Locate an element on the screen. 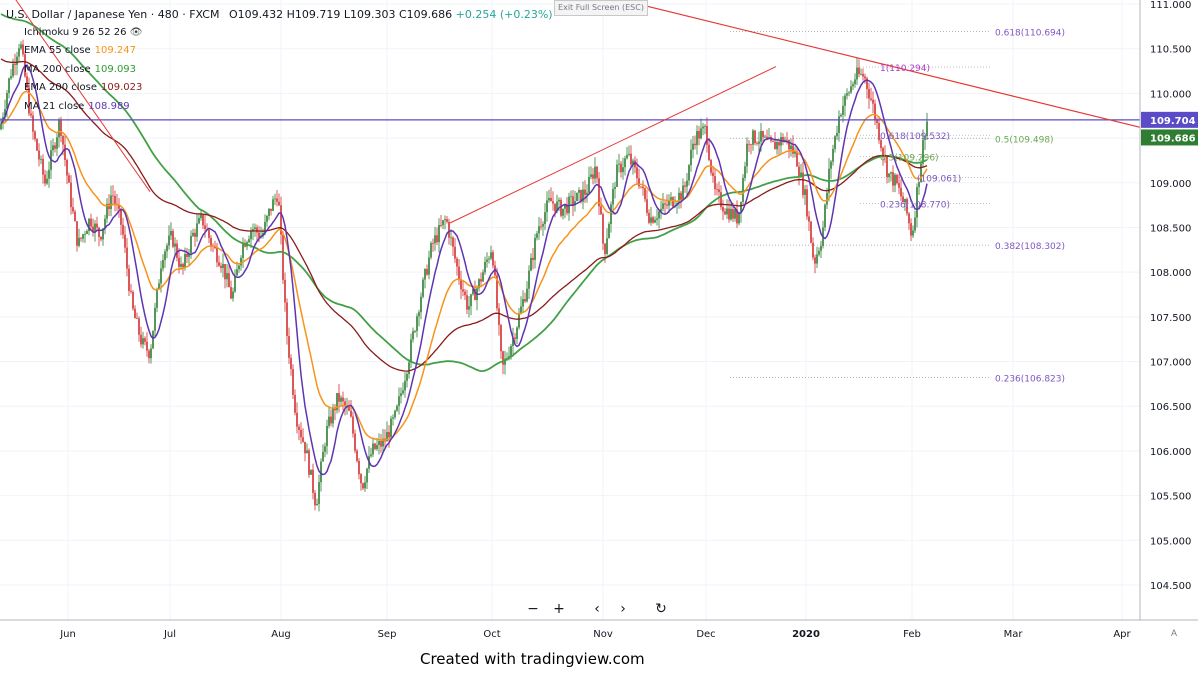  scroll-forward-button: › is located at coordinates (623, 609).